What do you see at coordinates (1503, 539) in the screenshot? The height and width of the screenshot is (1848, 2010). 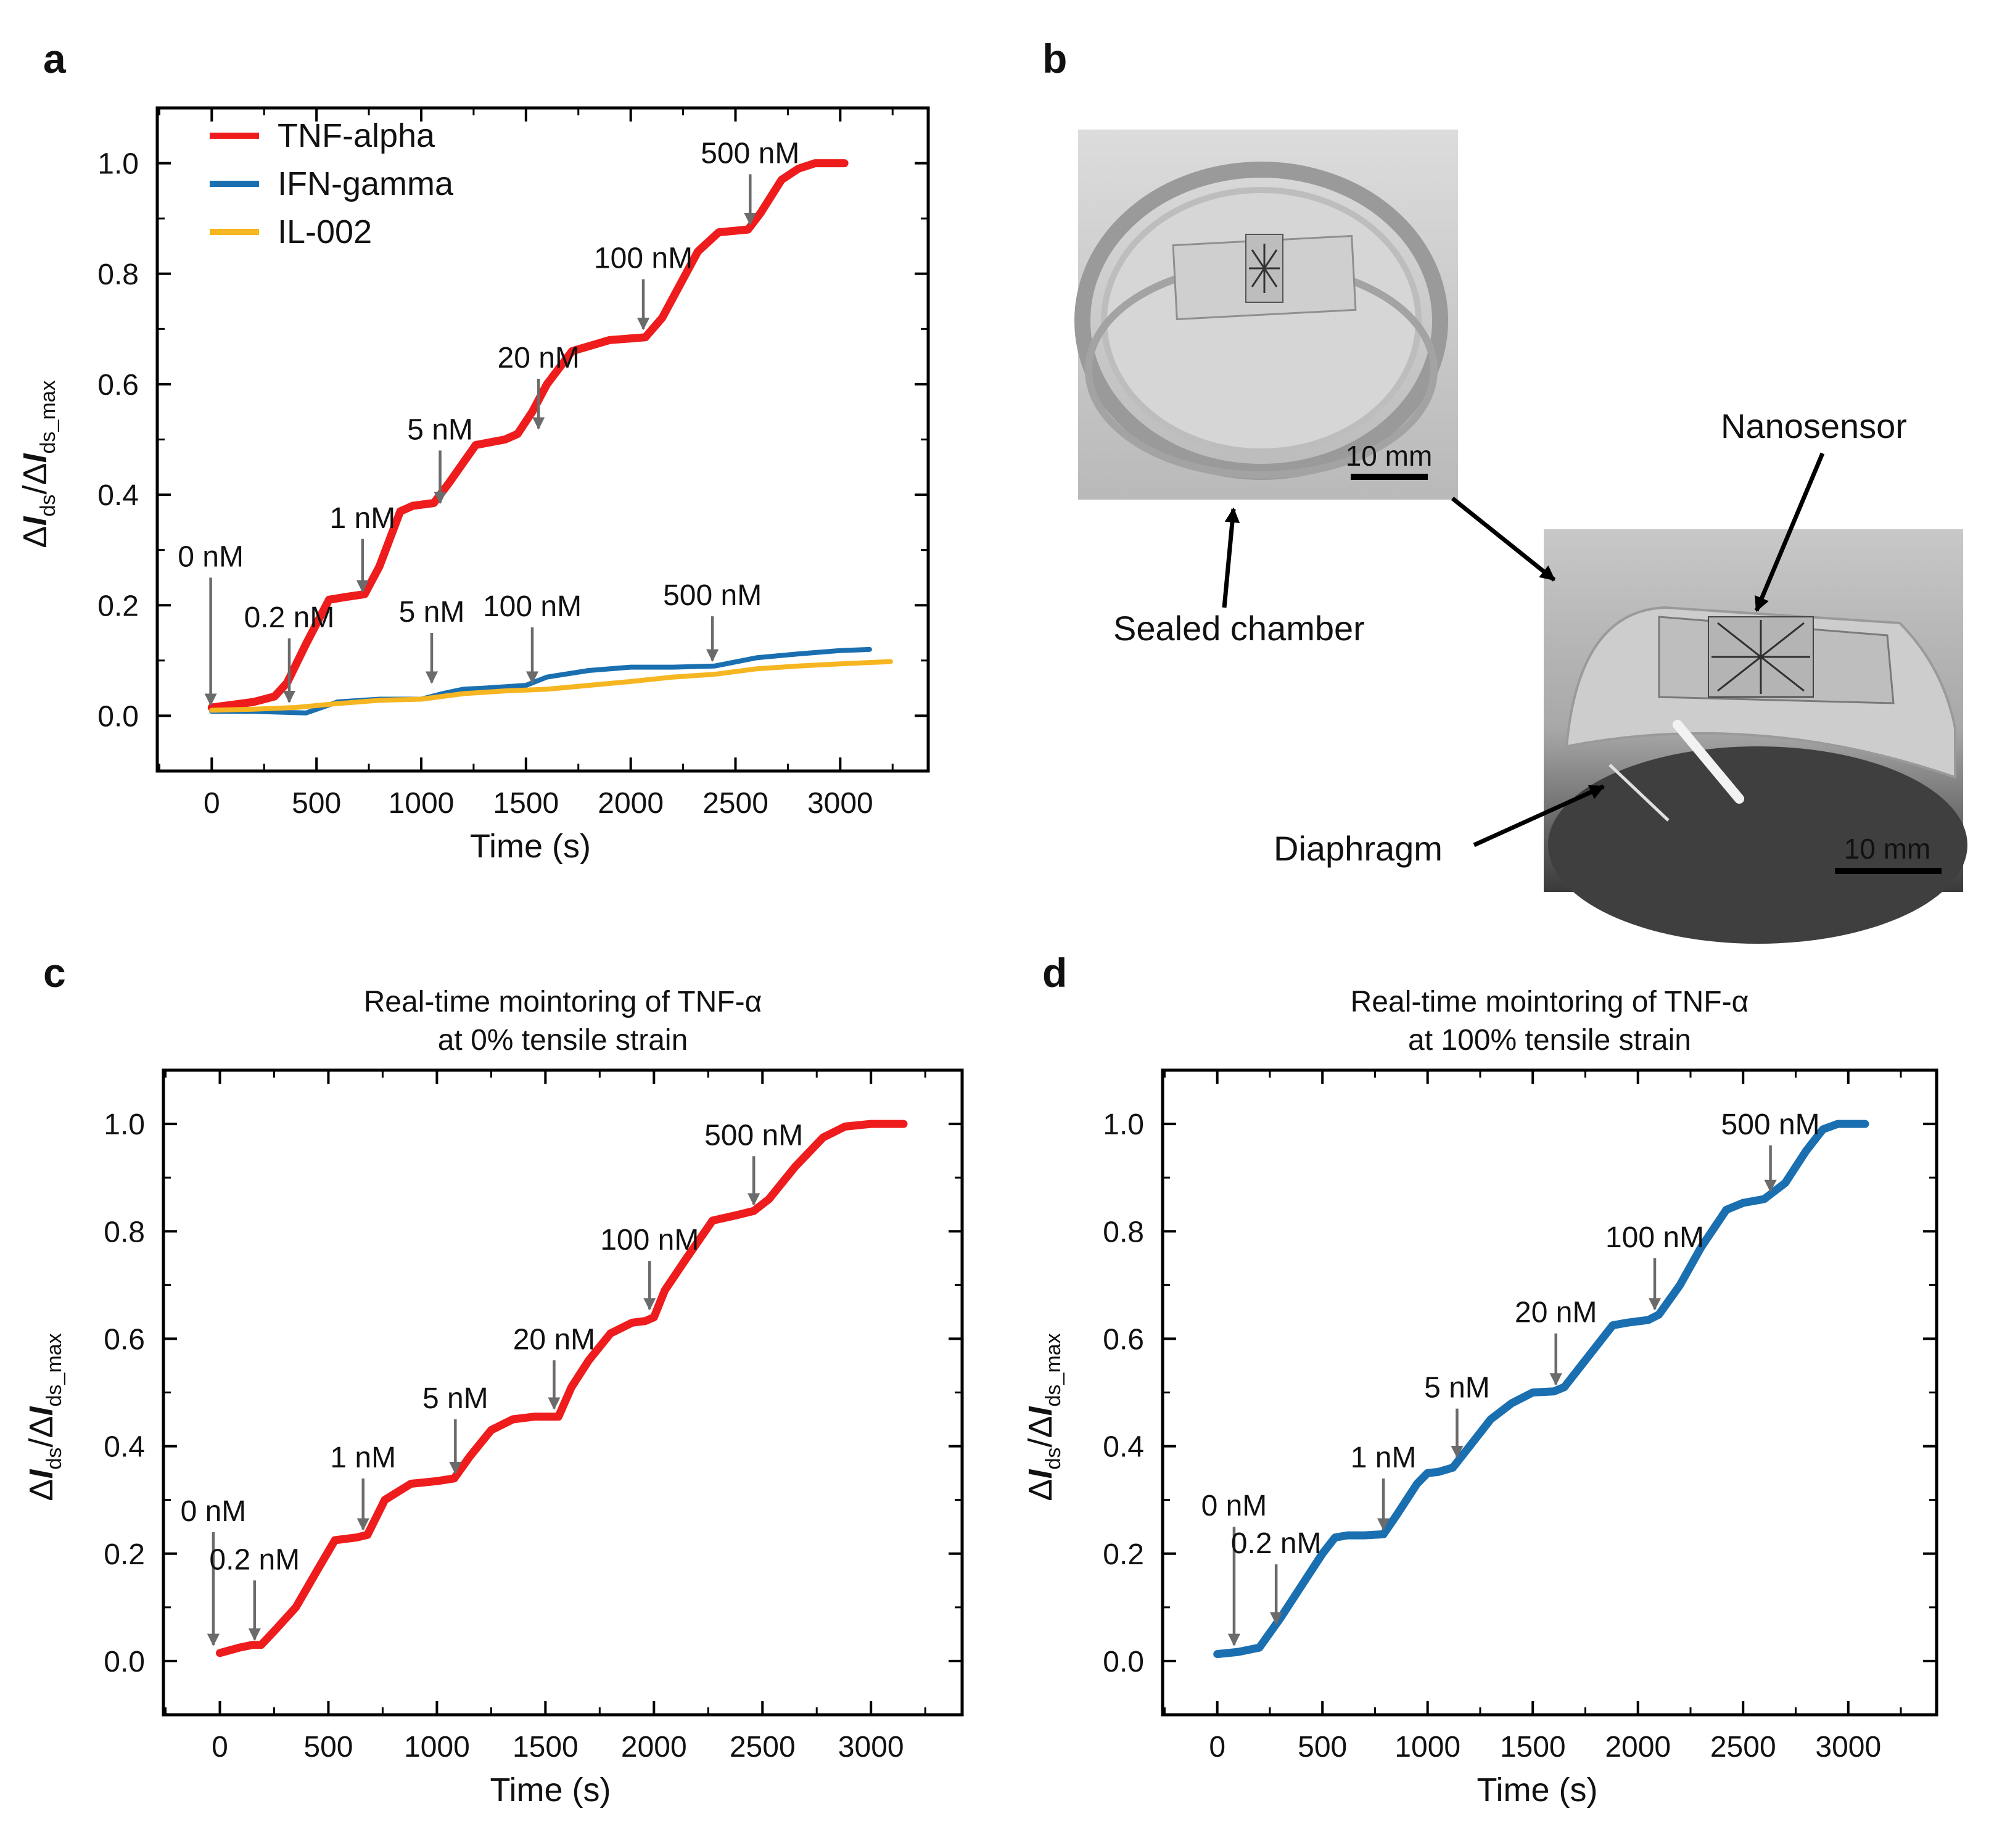 I see `photo-transition-arrow` at bounding box center [1503, 539].